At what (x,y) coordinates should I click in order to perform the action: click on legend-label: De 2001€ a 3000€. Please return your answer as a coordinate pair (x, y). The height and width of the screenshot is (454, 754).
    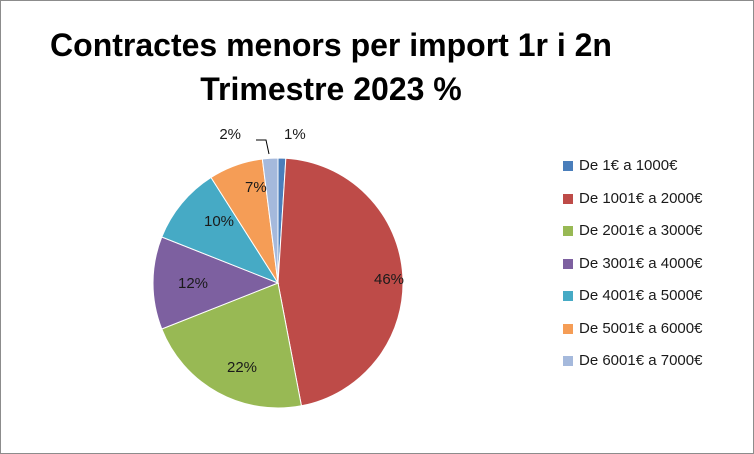
    Looking at the image, I should click on (641, 230).